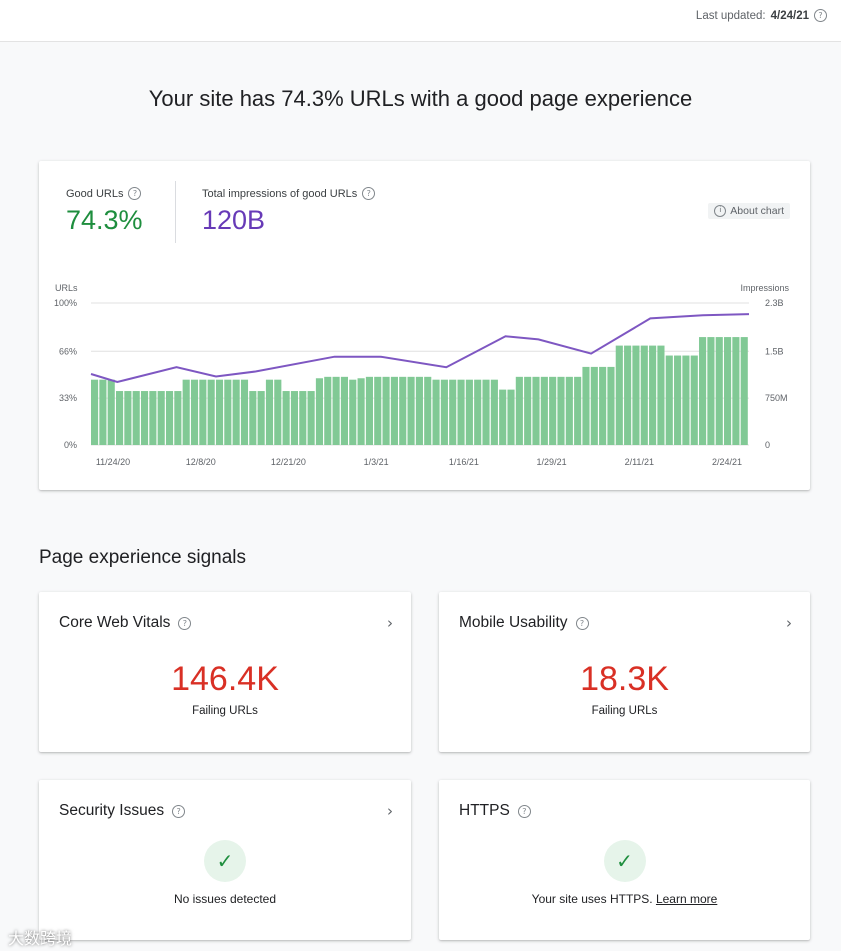  What do you see at coordinates (513, 622) in the screenshot?
I see `mobile-usability-title: Mobile Usability` at bounding box center [513, 622].